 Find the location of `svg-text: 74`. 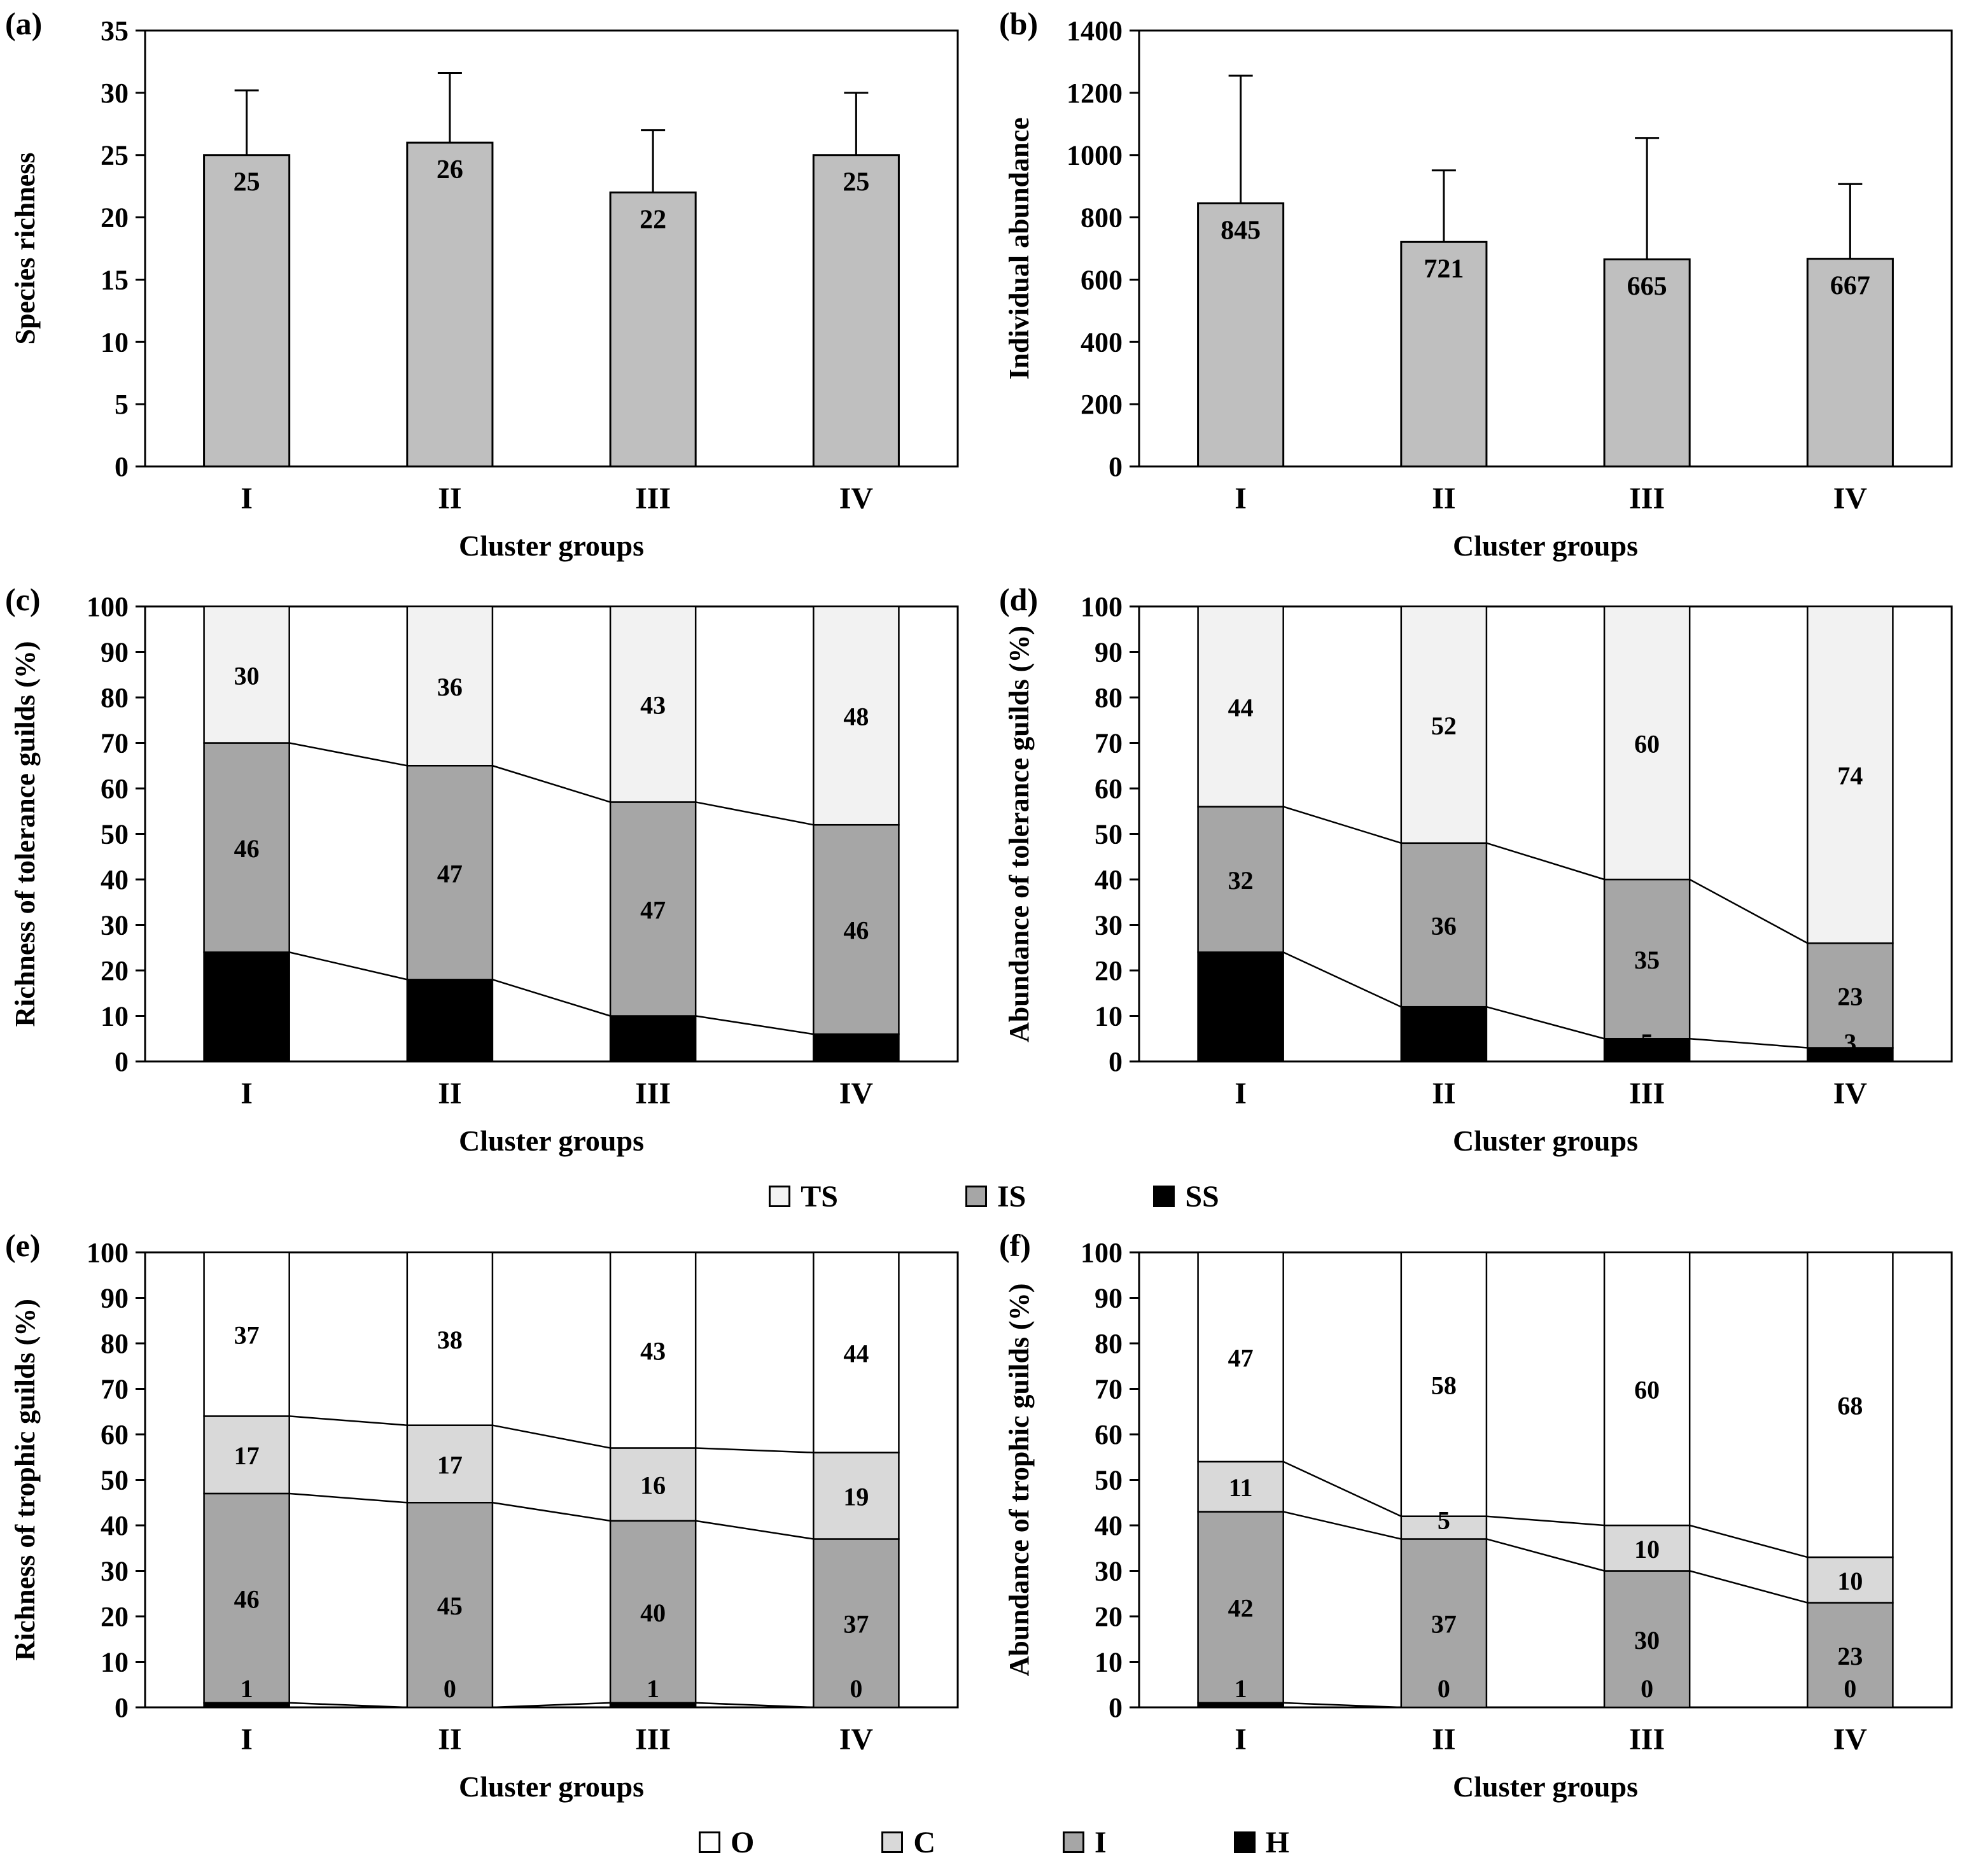

svg-text: 74 is located at coordinates (1850, 776).